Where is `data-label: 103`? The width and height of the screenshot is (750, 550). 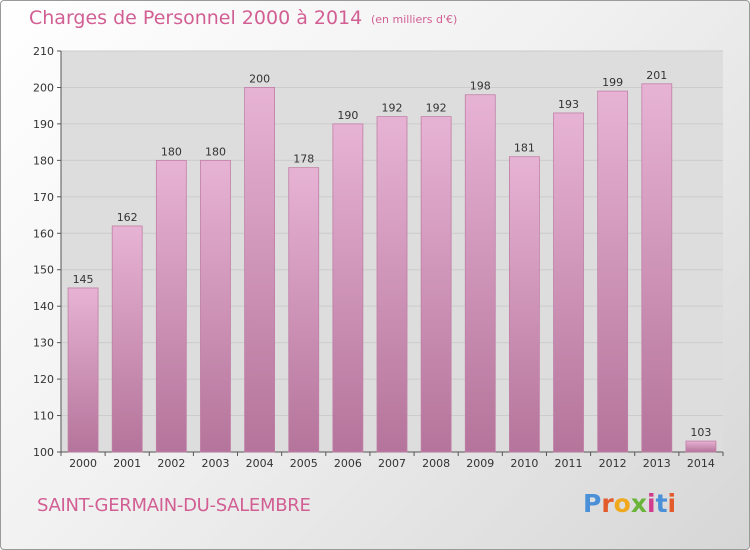 data-label: 103 is located at coordinates (700, 432).